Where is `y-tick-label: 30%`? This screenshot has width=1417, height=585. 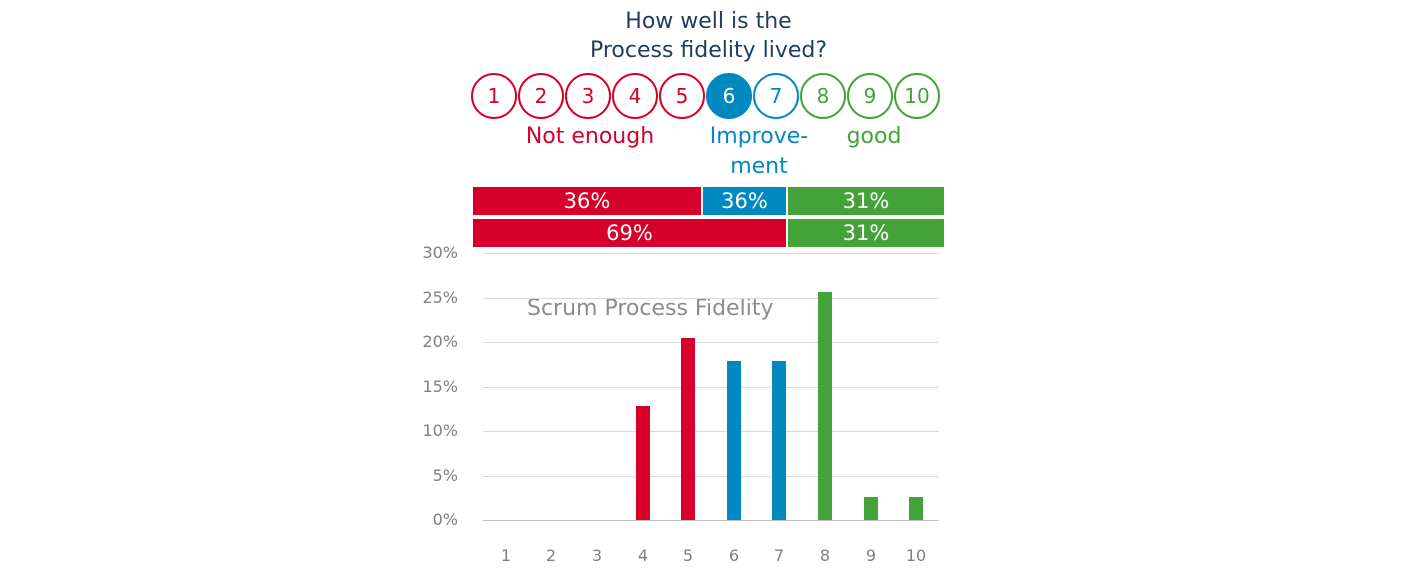 y-tick-label: 30% is located at coordinates (440, 252).